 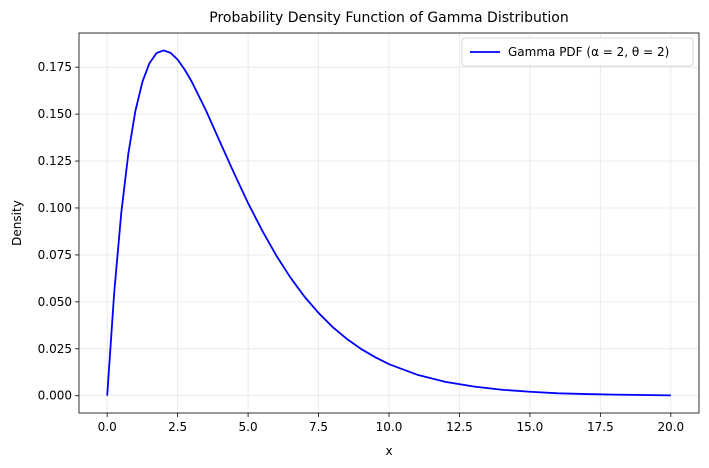 What do you see at coordinates (588, 52) in the screenshot?
I see `legend-label: Gamma PDF (α = 2, θ = 2)` at bounding box center [588, 52].